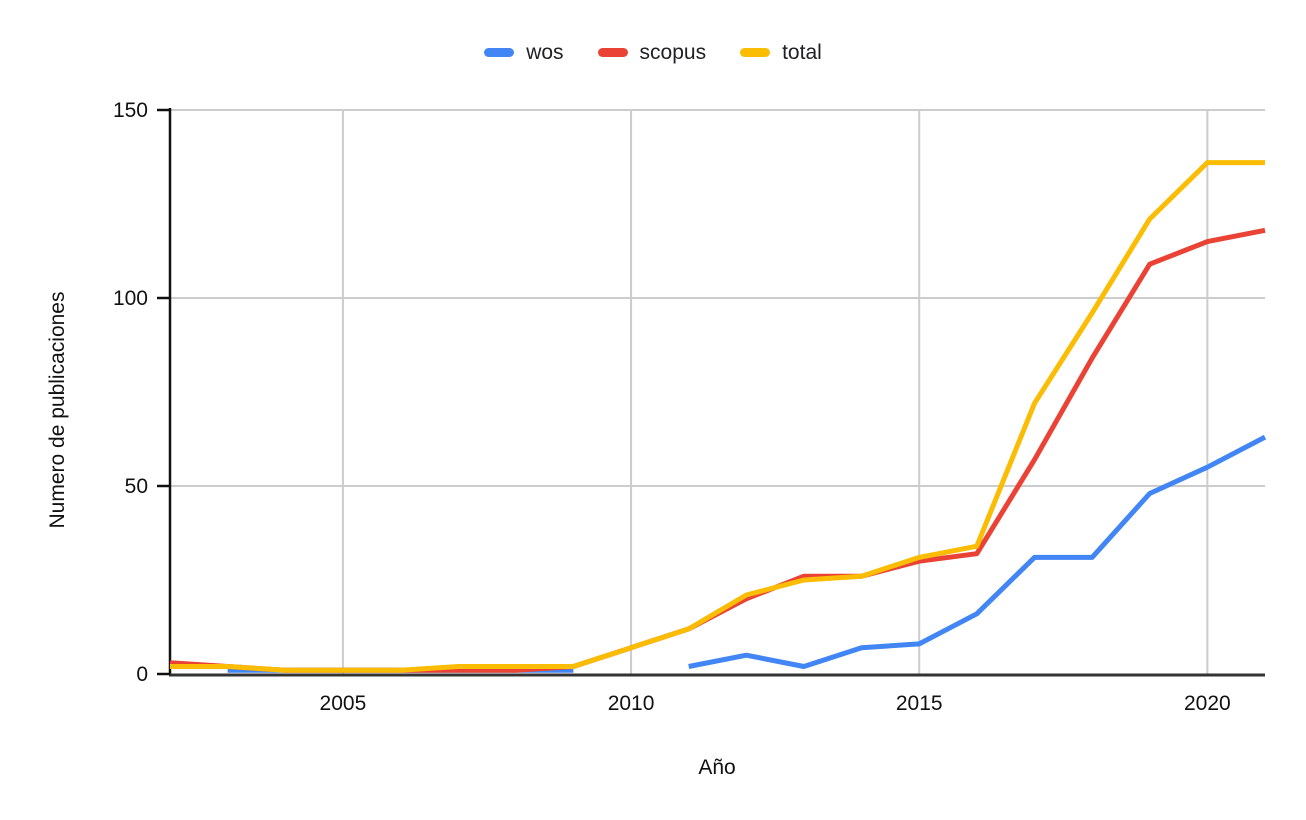 The image size is (1306, 820). I want to click on legend-item-total: total, so click(781, 52).